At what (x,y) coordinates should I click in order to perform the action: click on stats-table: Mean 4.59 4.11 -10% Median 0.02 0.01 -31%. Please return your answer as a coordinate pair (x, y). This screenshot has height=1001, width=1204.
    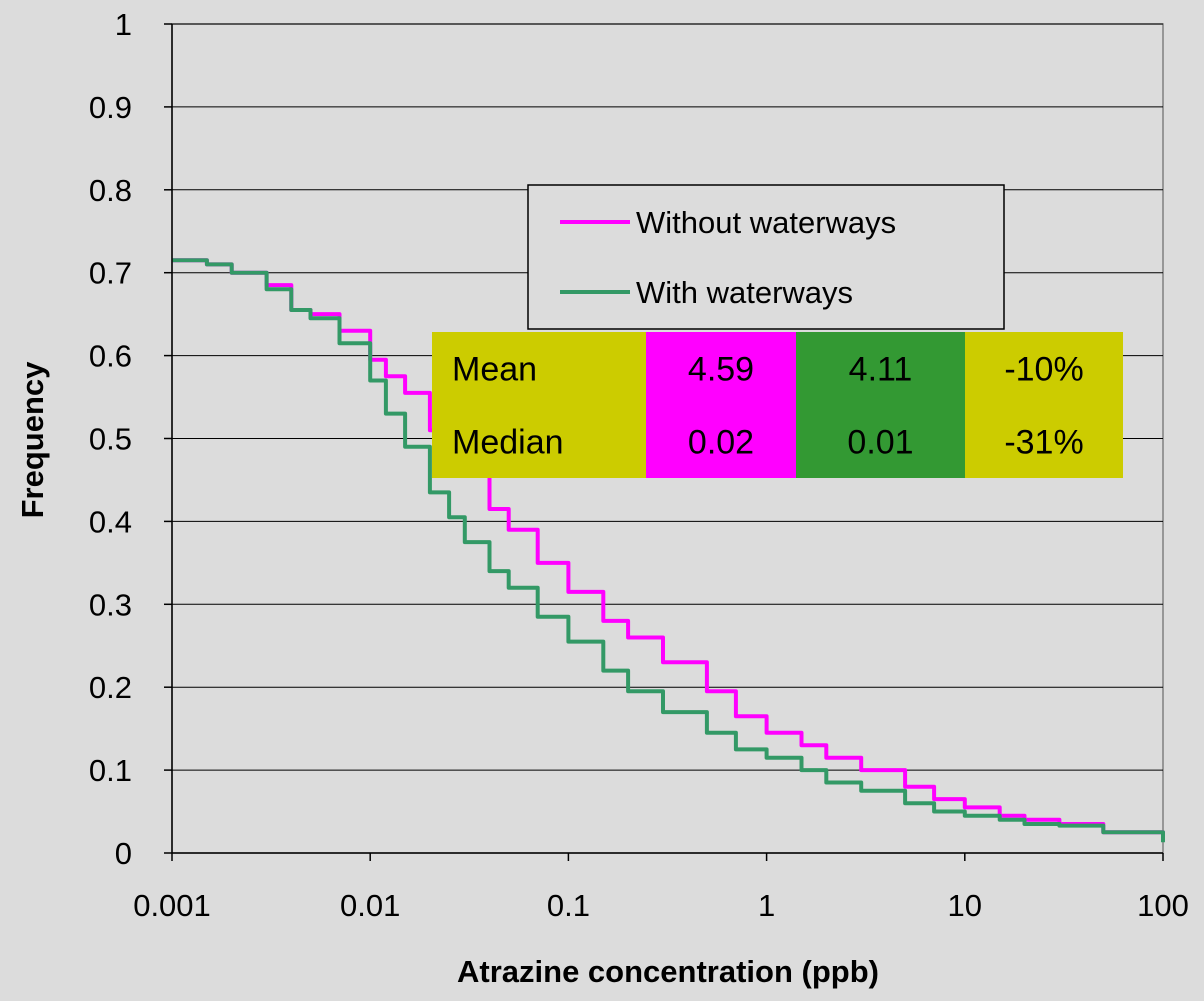
    Looking at the image, I should click on (777, 405).